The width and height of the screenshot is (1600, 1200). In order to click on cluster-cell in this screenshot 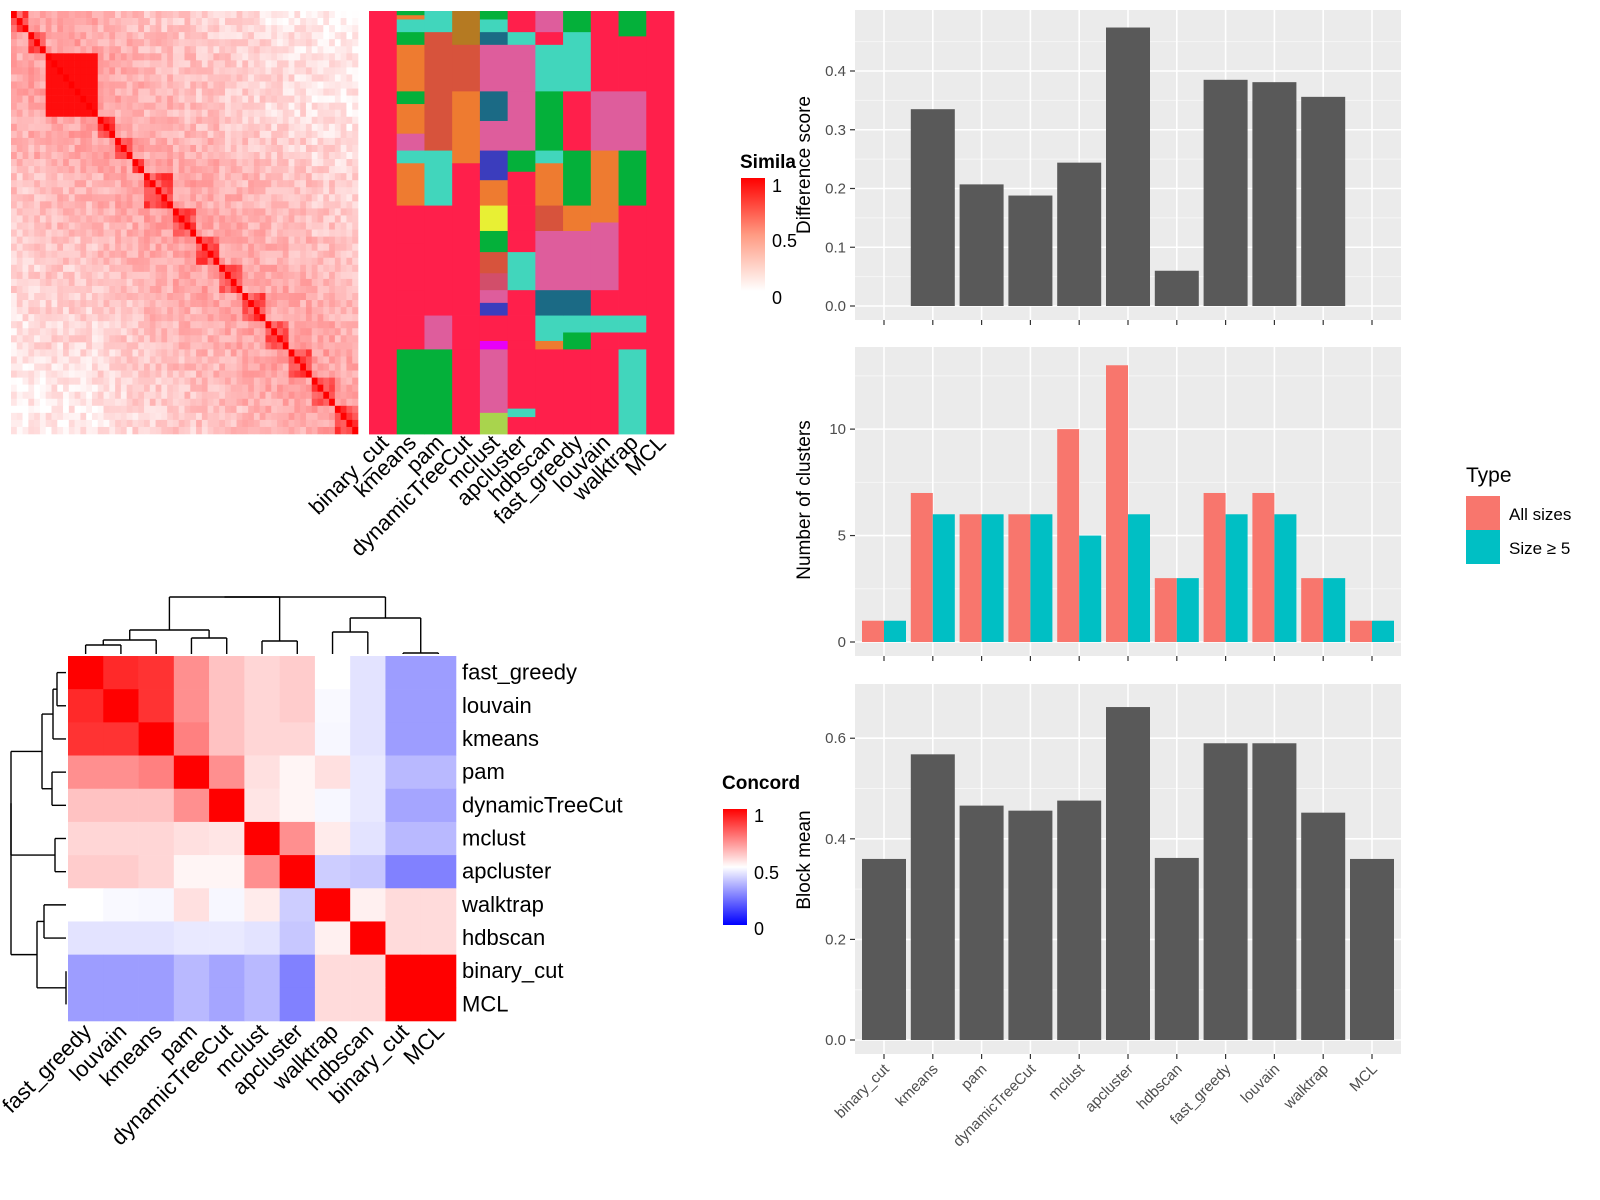, I will do `click(604, 392)`.